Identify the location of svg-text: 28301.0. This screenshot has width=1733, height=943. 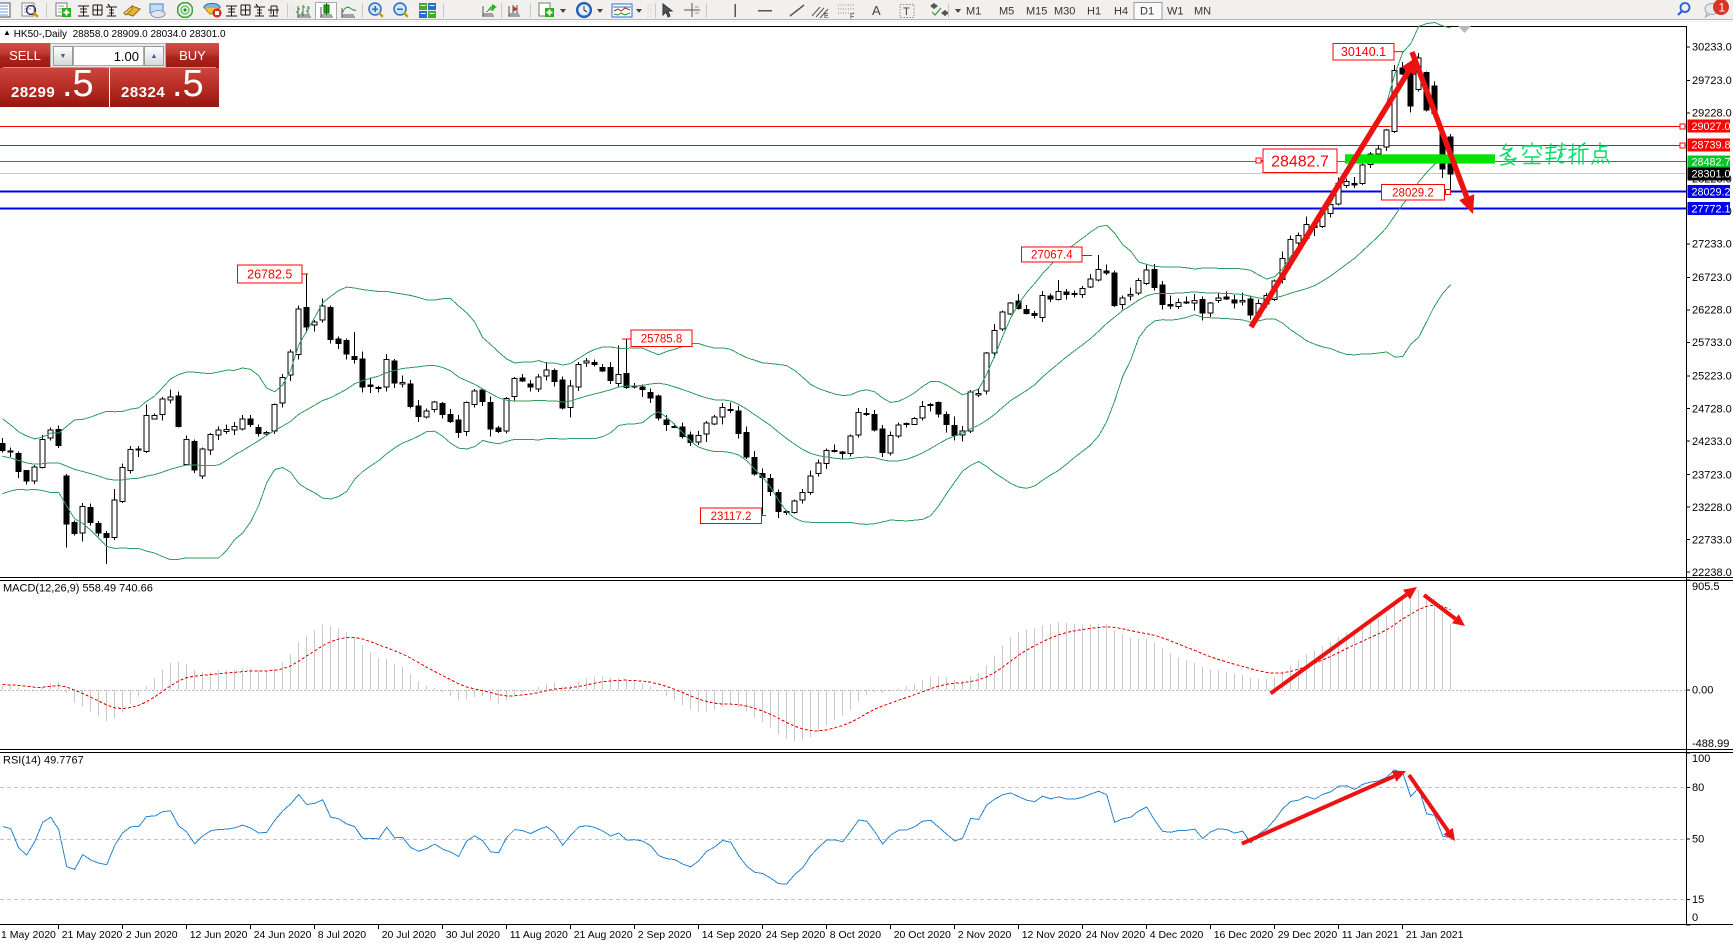
(1711, 175).